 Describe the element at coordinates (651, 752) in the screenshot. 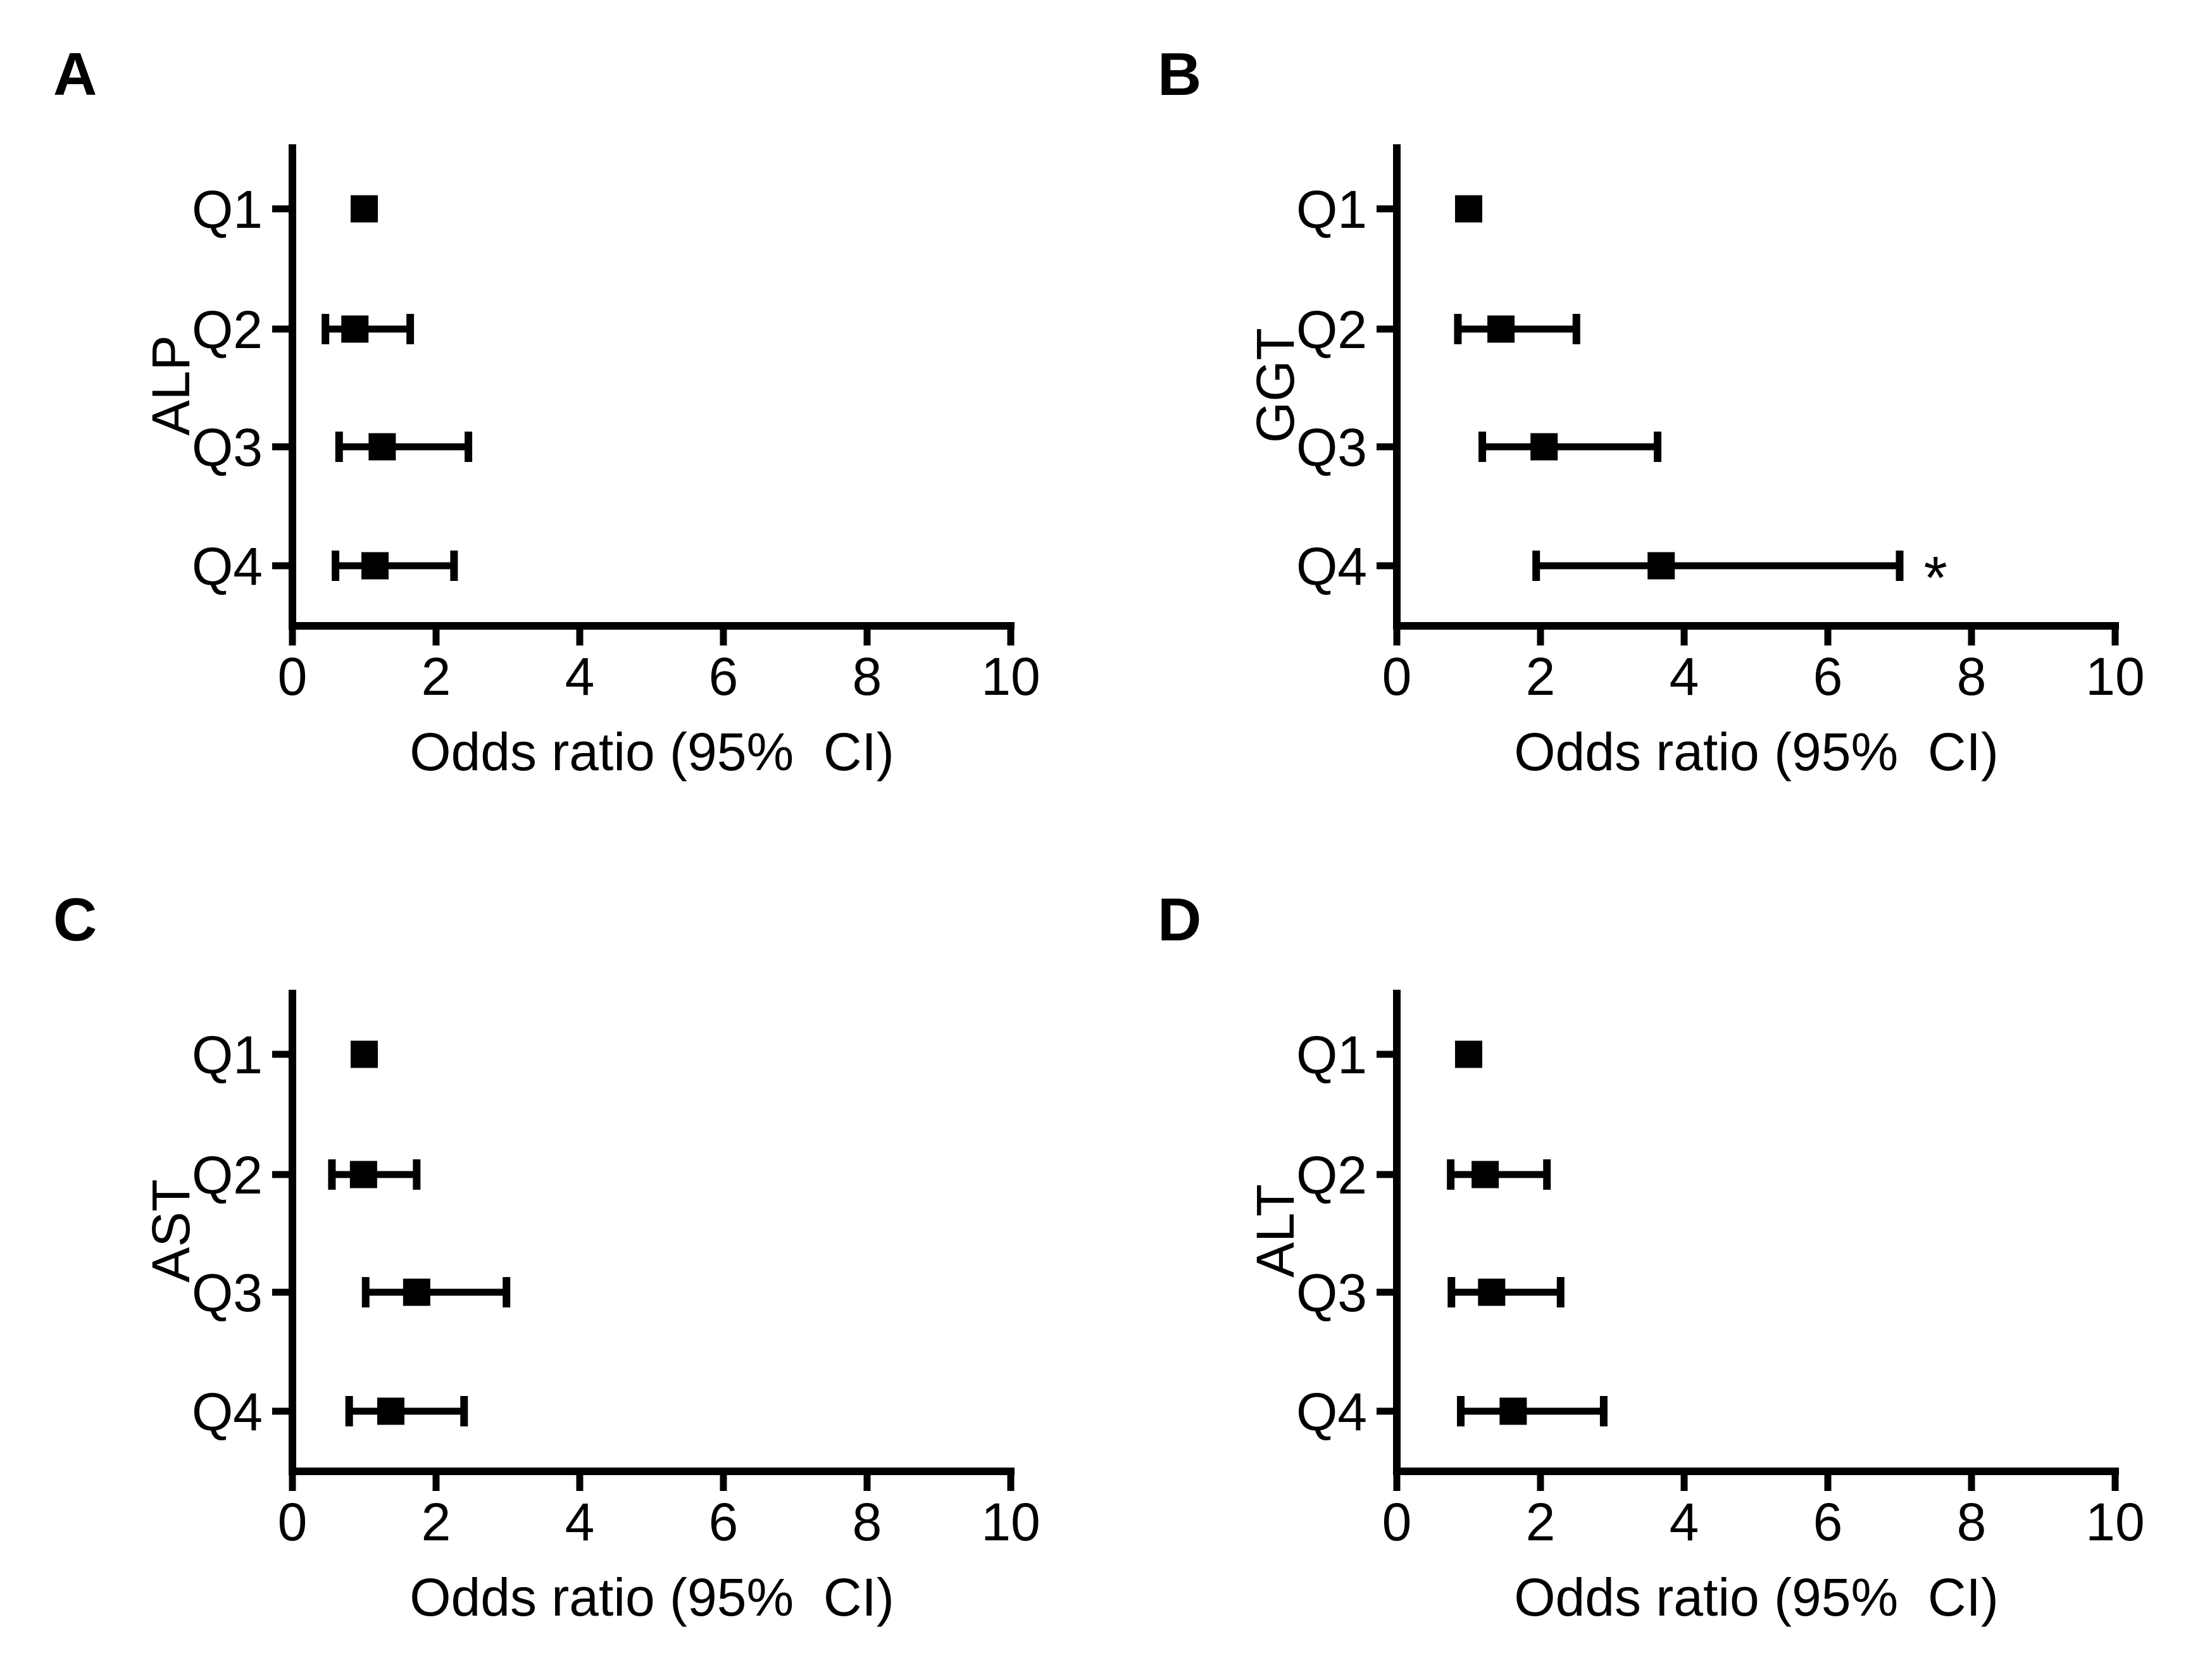

I see `x-axis-label-a: Odds ratio (95% CI)` at that location.